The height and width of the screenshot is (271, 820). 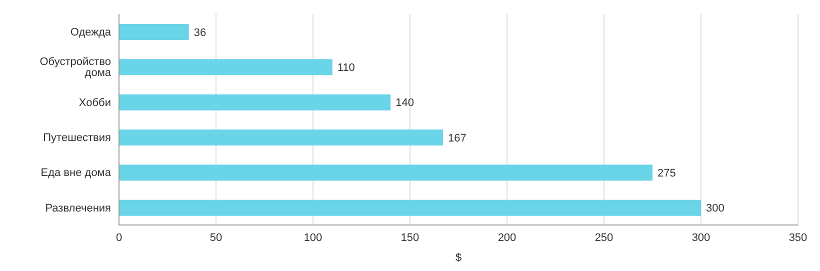 What do you see at coordinates (798, 238) in the screenshot?
I see `x-tick-label: 350` at bounding box center [798, 238].